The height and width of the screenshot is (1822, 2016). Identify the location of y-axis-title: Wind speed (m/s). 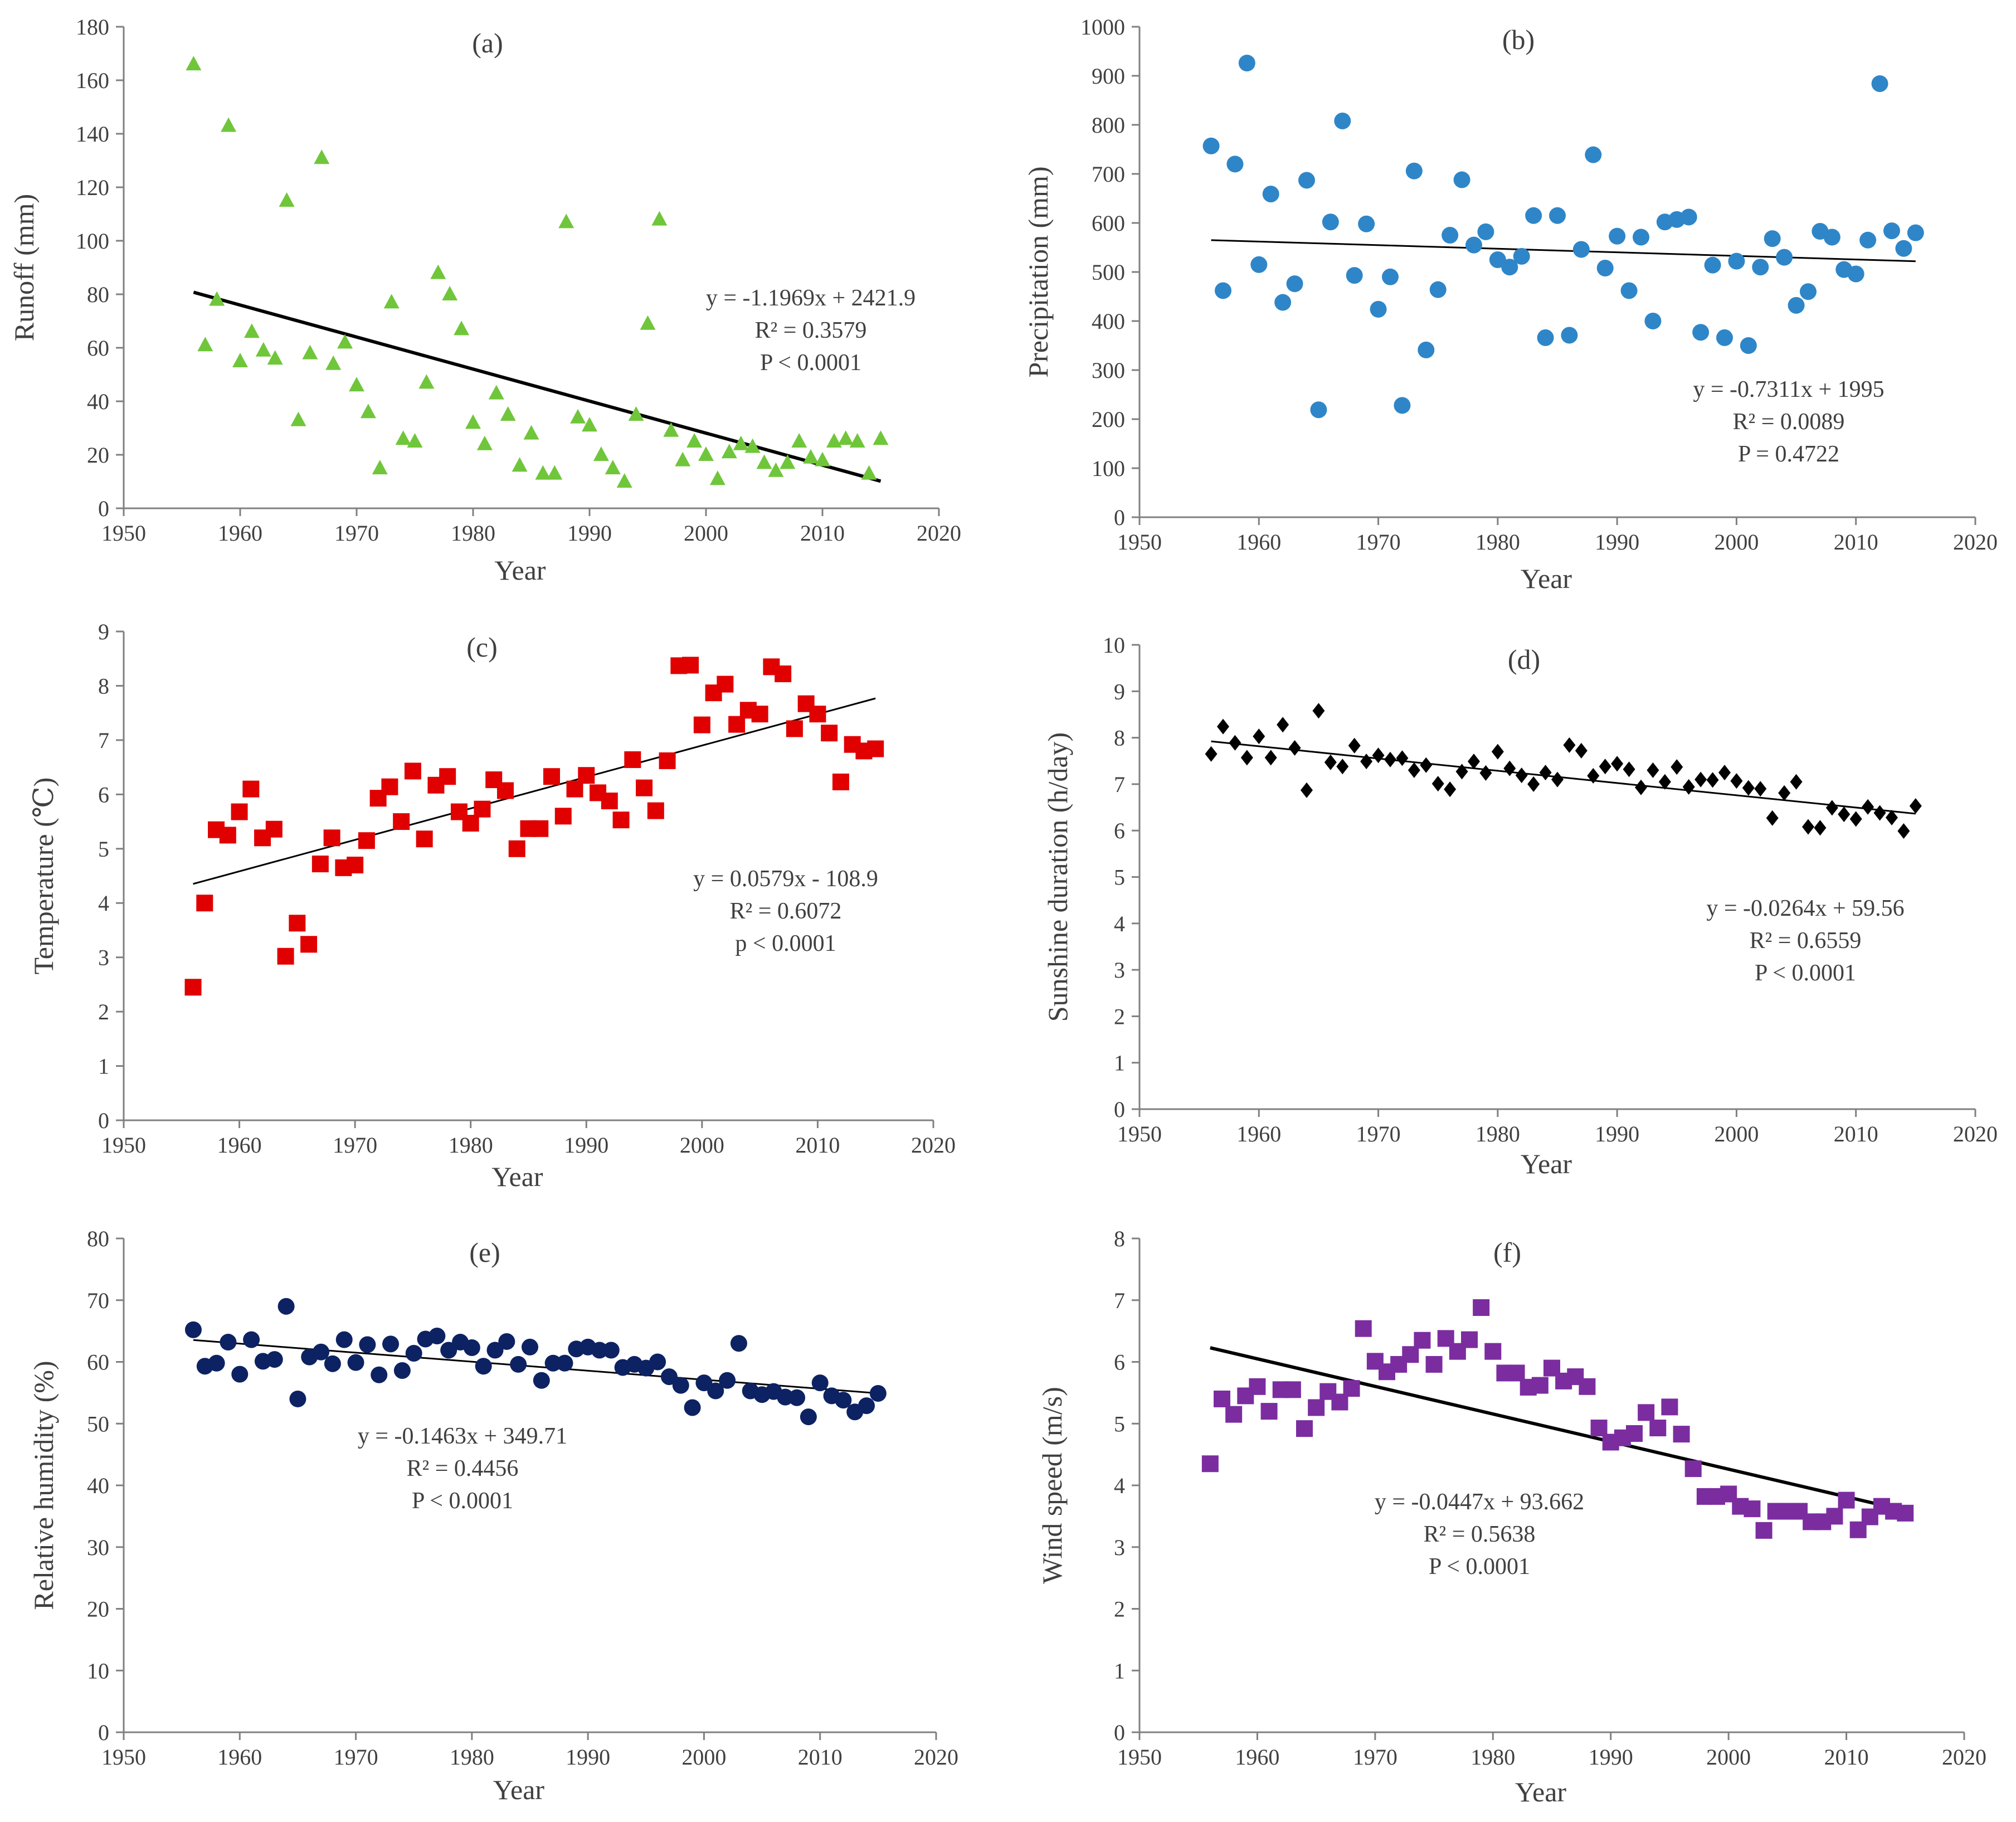
(1052, 1485).